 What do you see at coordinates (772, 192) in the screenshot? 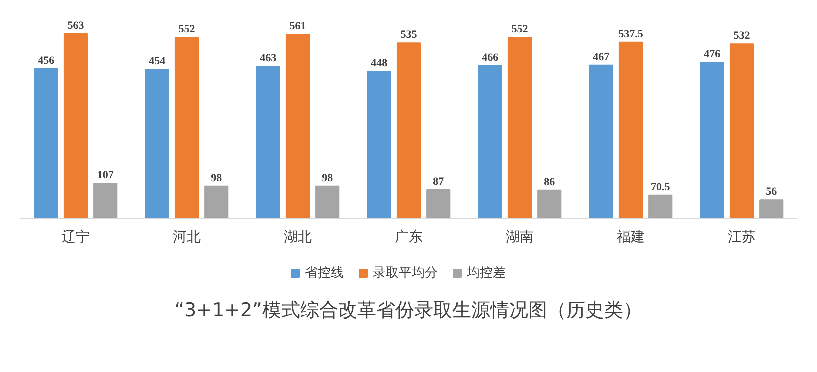
I see `data-label: 56` at bounding box center [772, 192].